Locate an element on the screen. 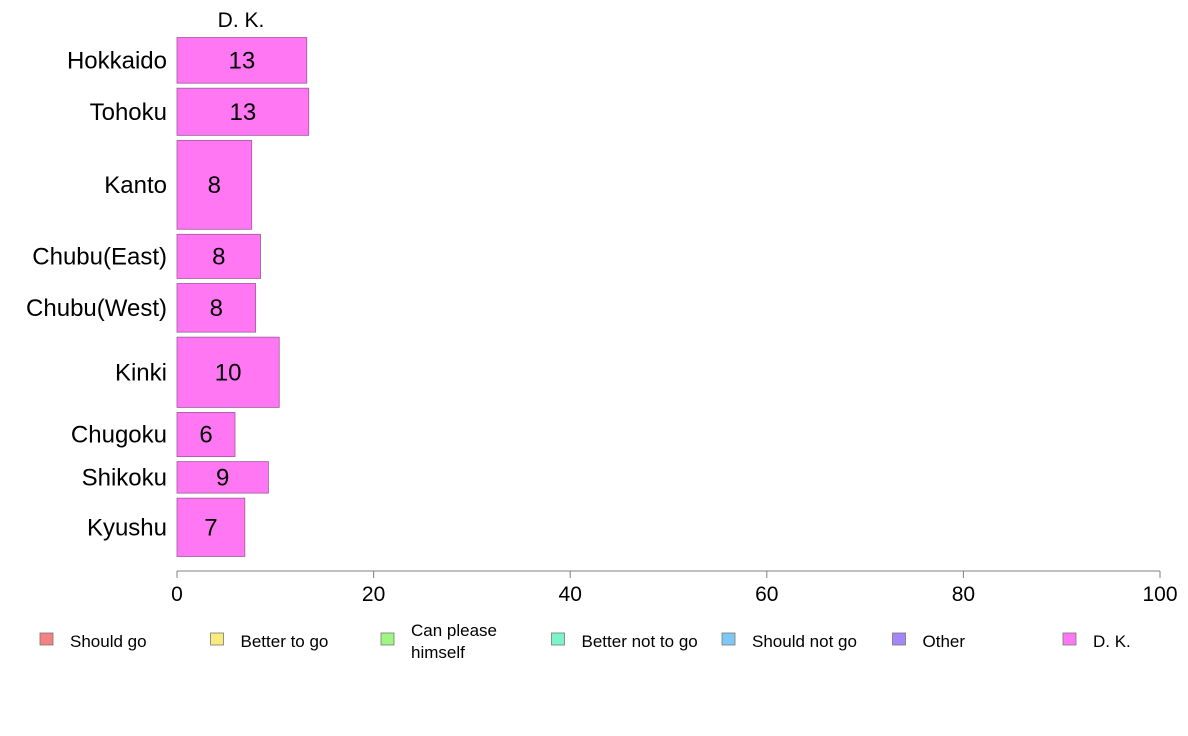 Image resolution: width=1188 pixels, height=736 pixels. bar-kyushu is located at coordinates (211, 527).